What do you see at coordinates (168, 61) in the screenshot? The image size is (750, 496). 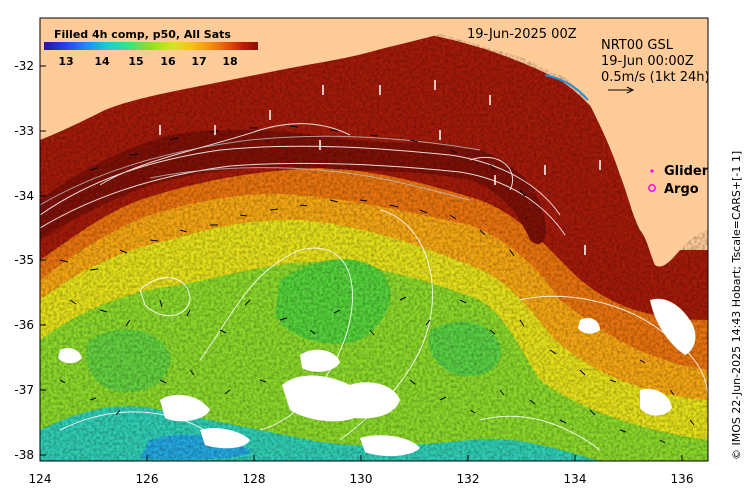 I see `colorbar-tick: 16` at bounding box center [168, 61].